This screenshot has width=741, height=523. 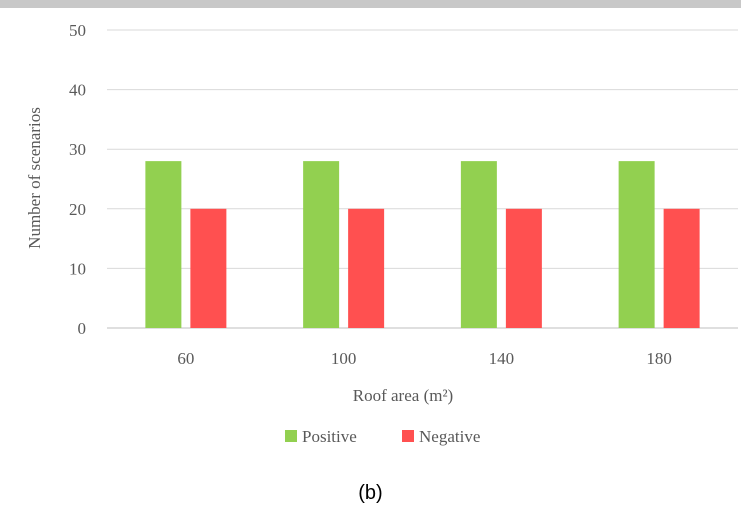 What do you see at coordinates (77, 30) in the screenshot?
I see `y-tick-label: 50` at bounding box center [77, 30].